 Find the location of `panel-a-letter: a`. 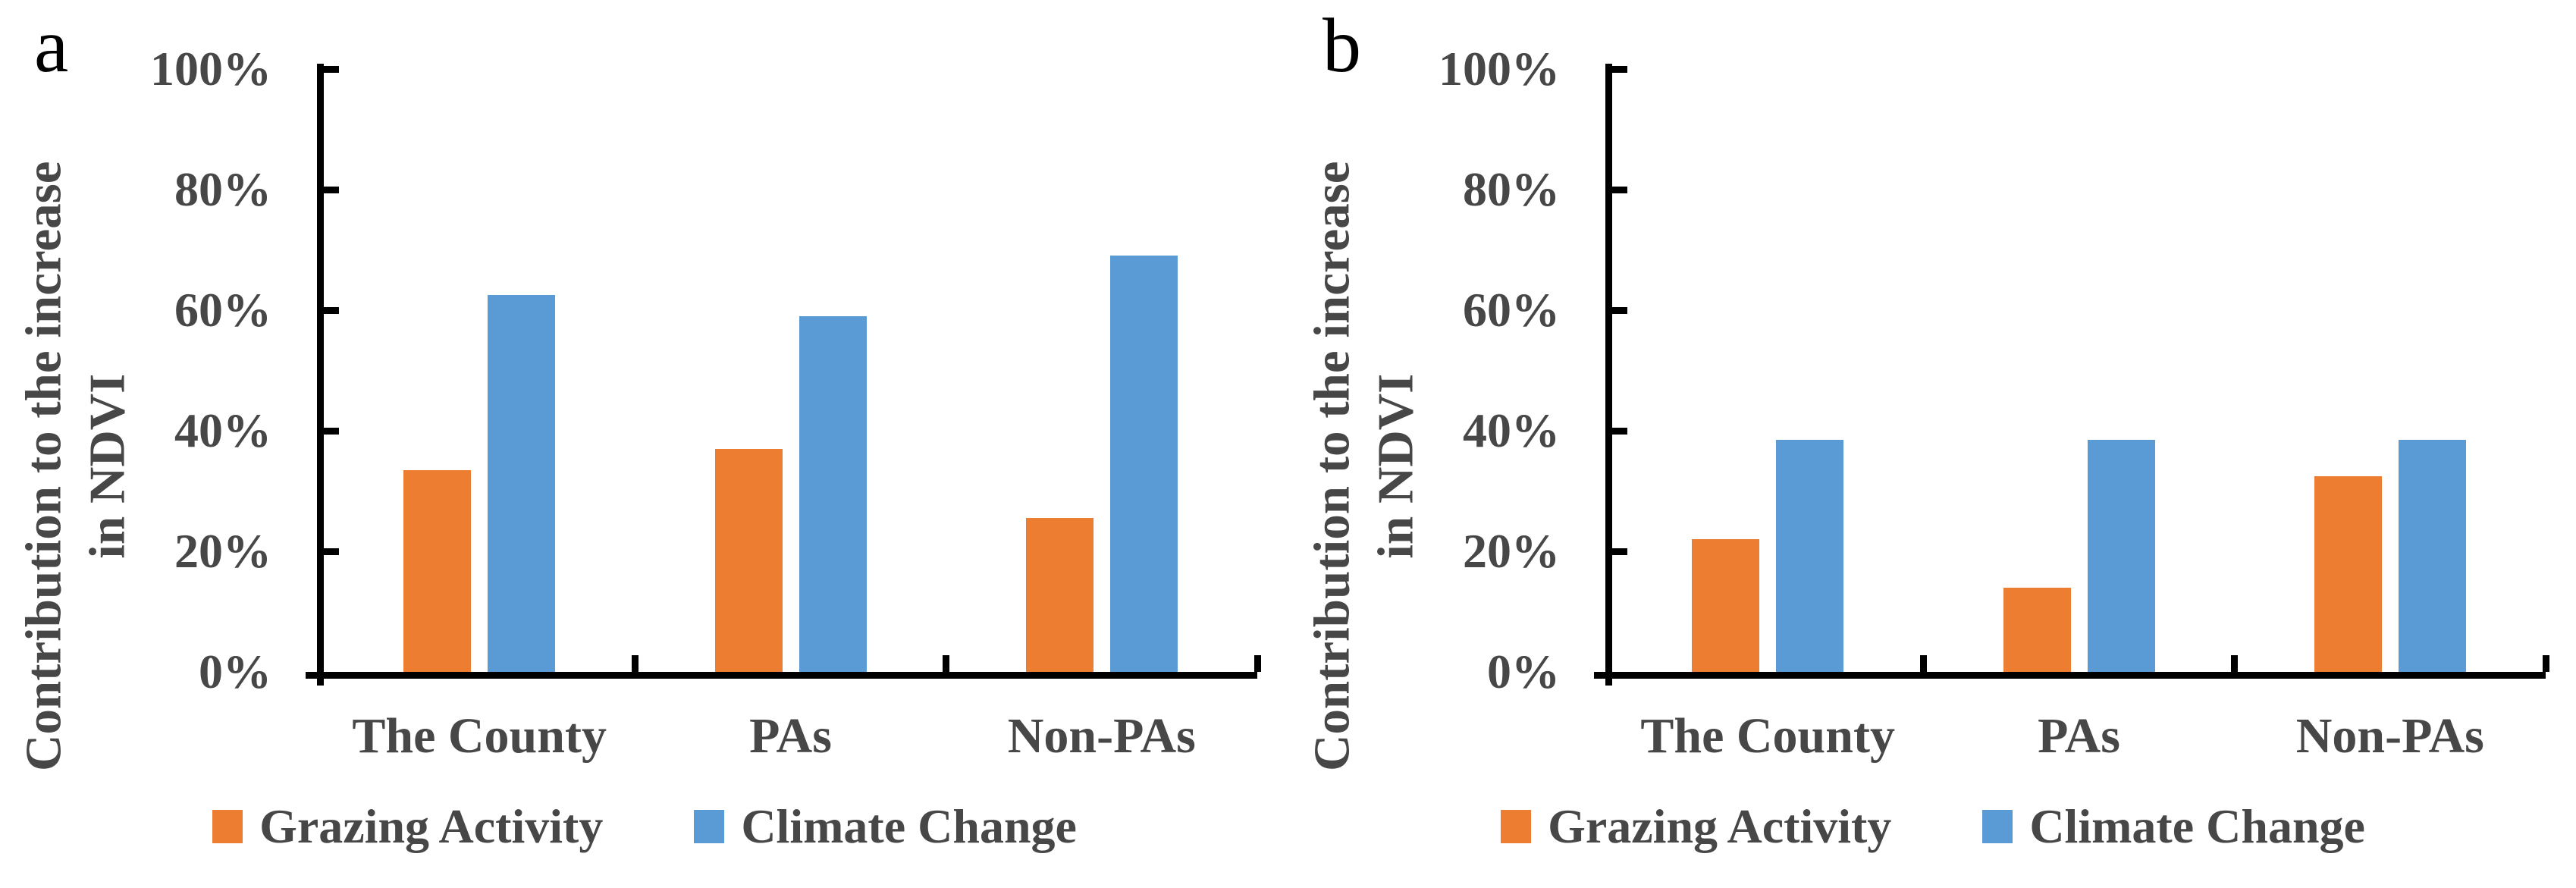

panel-a-letter: a is located at coordinates (51, 46).